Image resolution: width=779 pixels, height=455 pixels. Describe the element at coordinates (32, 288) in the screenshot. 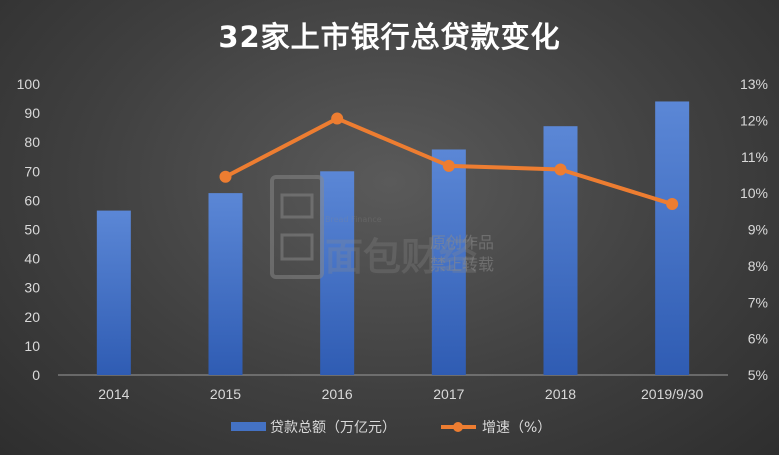

I see `left-tick-label: 30` at that location.